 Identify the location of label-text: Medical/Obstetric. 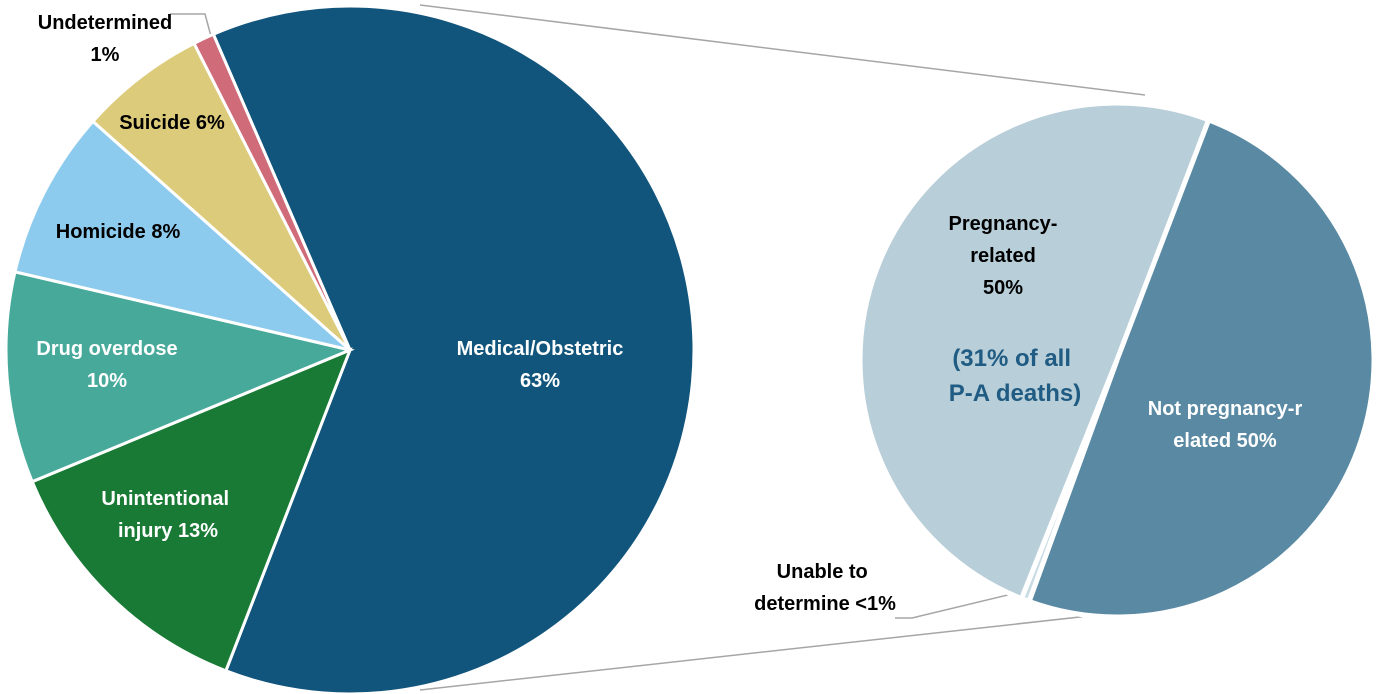
(540, 349).